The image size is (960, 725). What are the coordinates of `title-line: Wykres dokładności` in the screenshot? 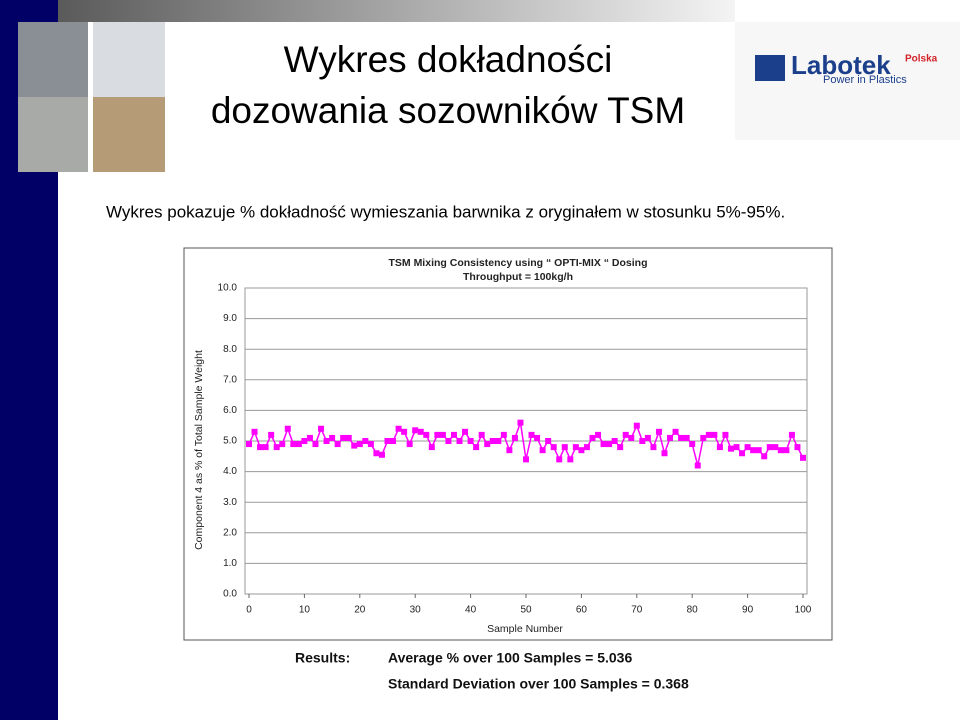 It's located at (448, 59).